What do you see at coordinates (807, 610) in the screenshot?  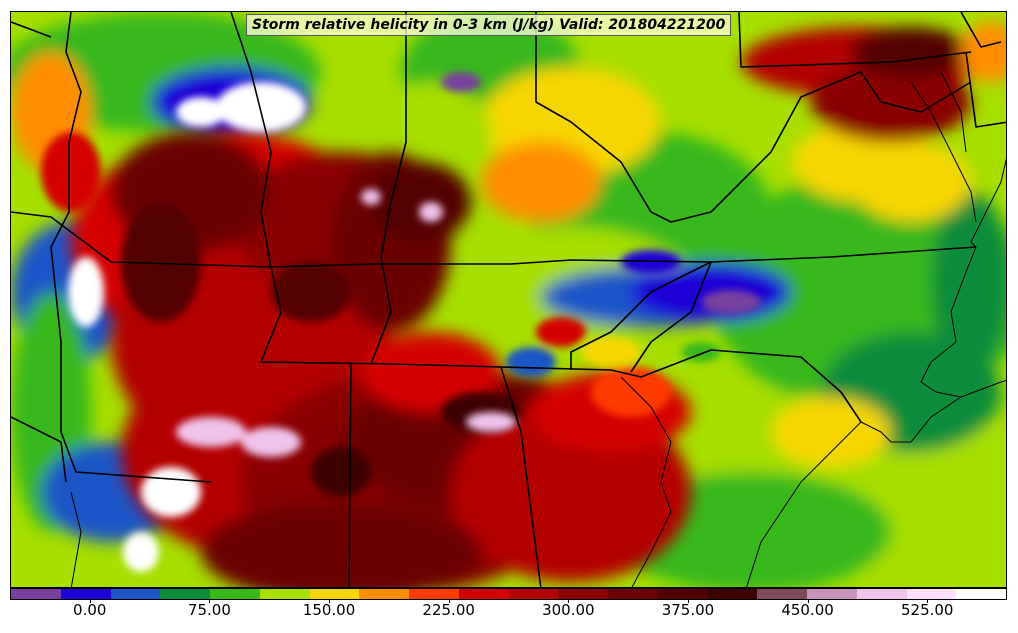 I see `colorbar-tick-label: 450.00` at bounding box center [807, 610].